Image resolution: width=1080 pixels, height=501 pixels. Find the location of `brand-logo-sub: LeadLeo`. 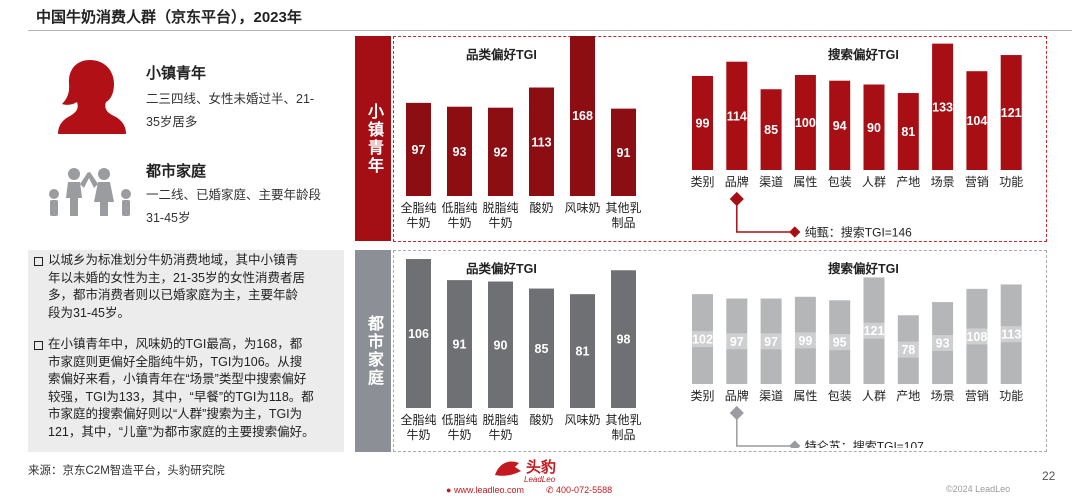

brand-logo-sub: LeadLeo is located at coordinates (540, 479).